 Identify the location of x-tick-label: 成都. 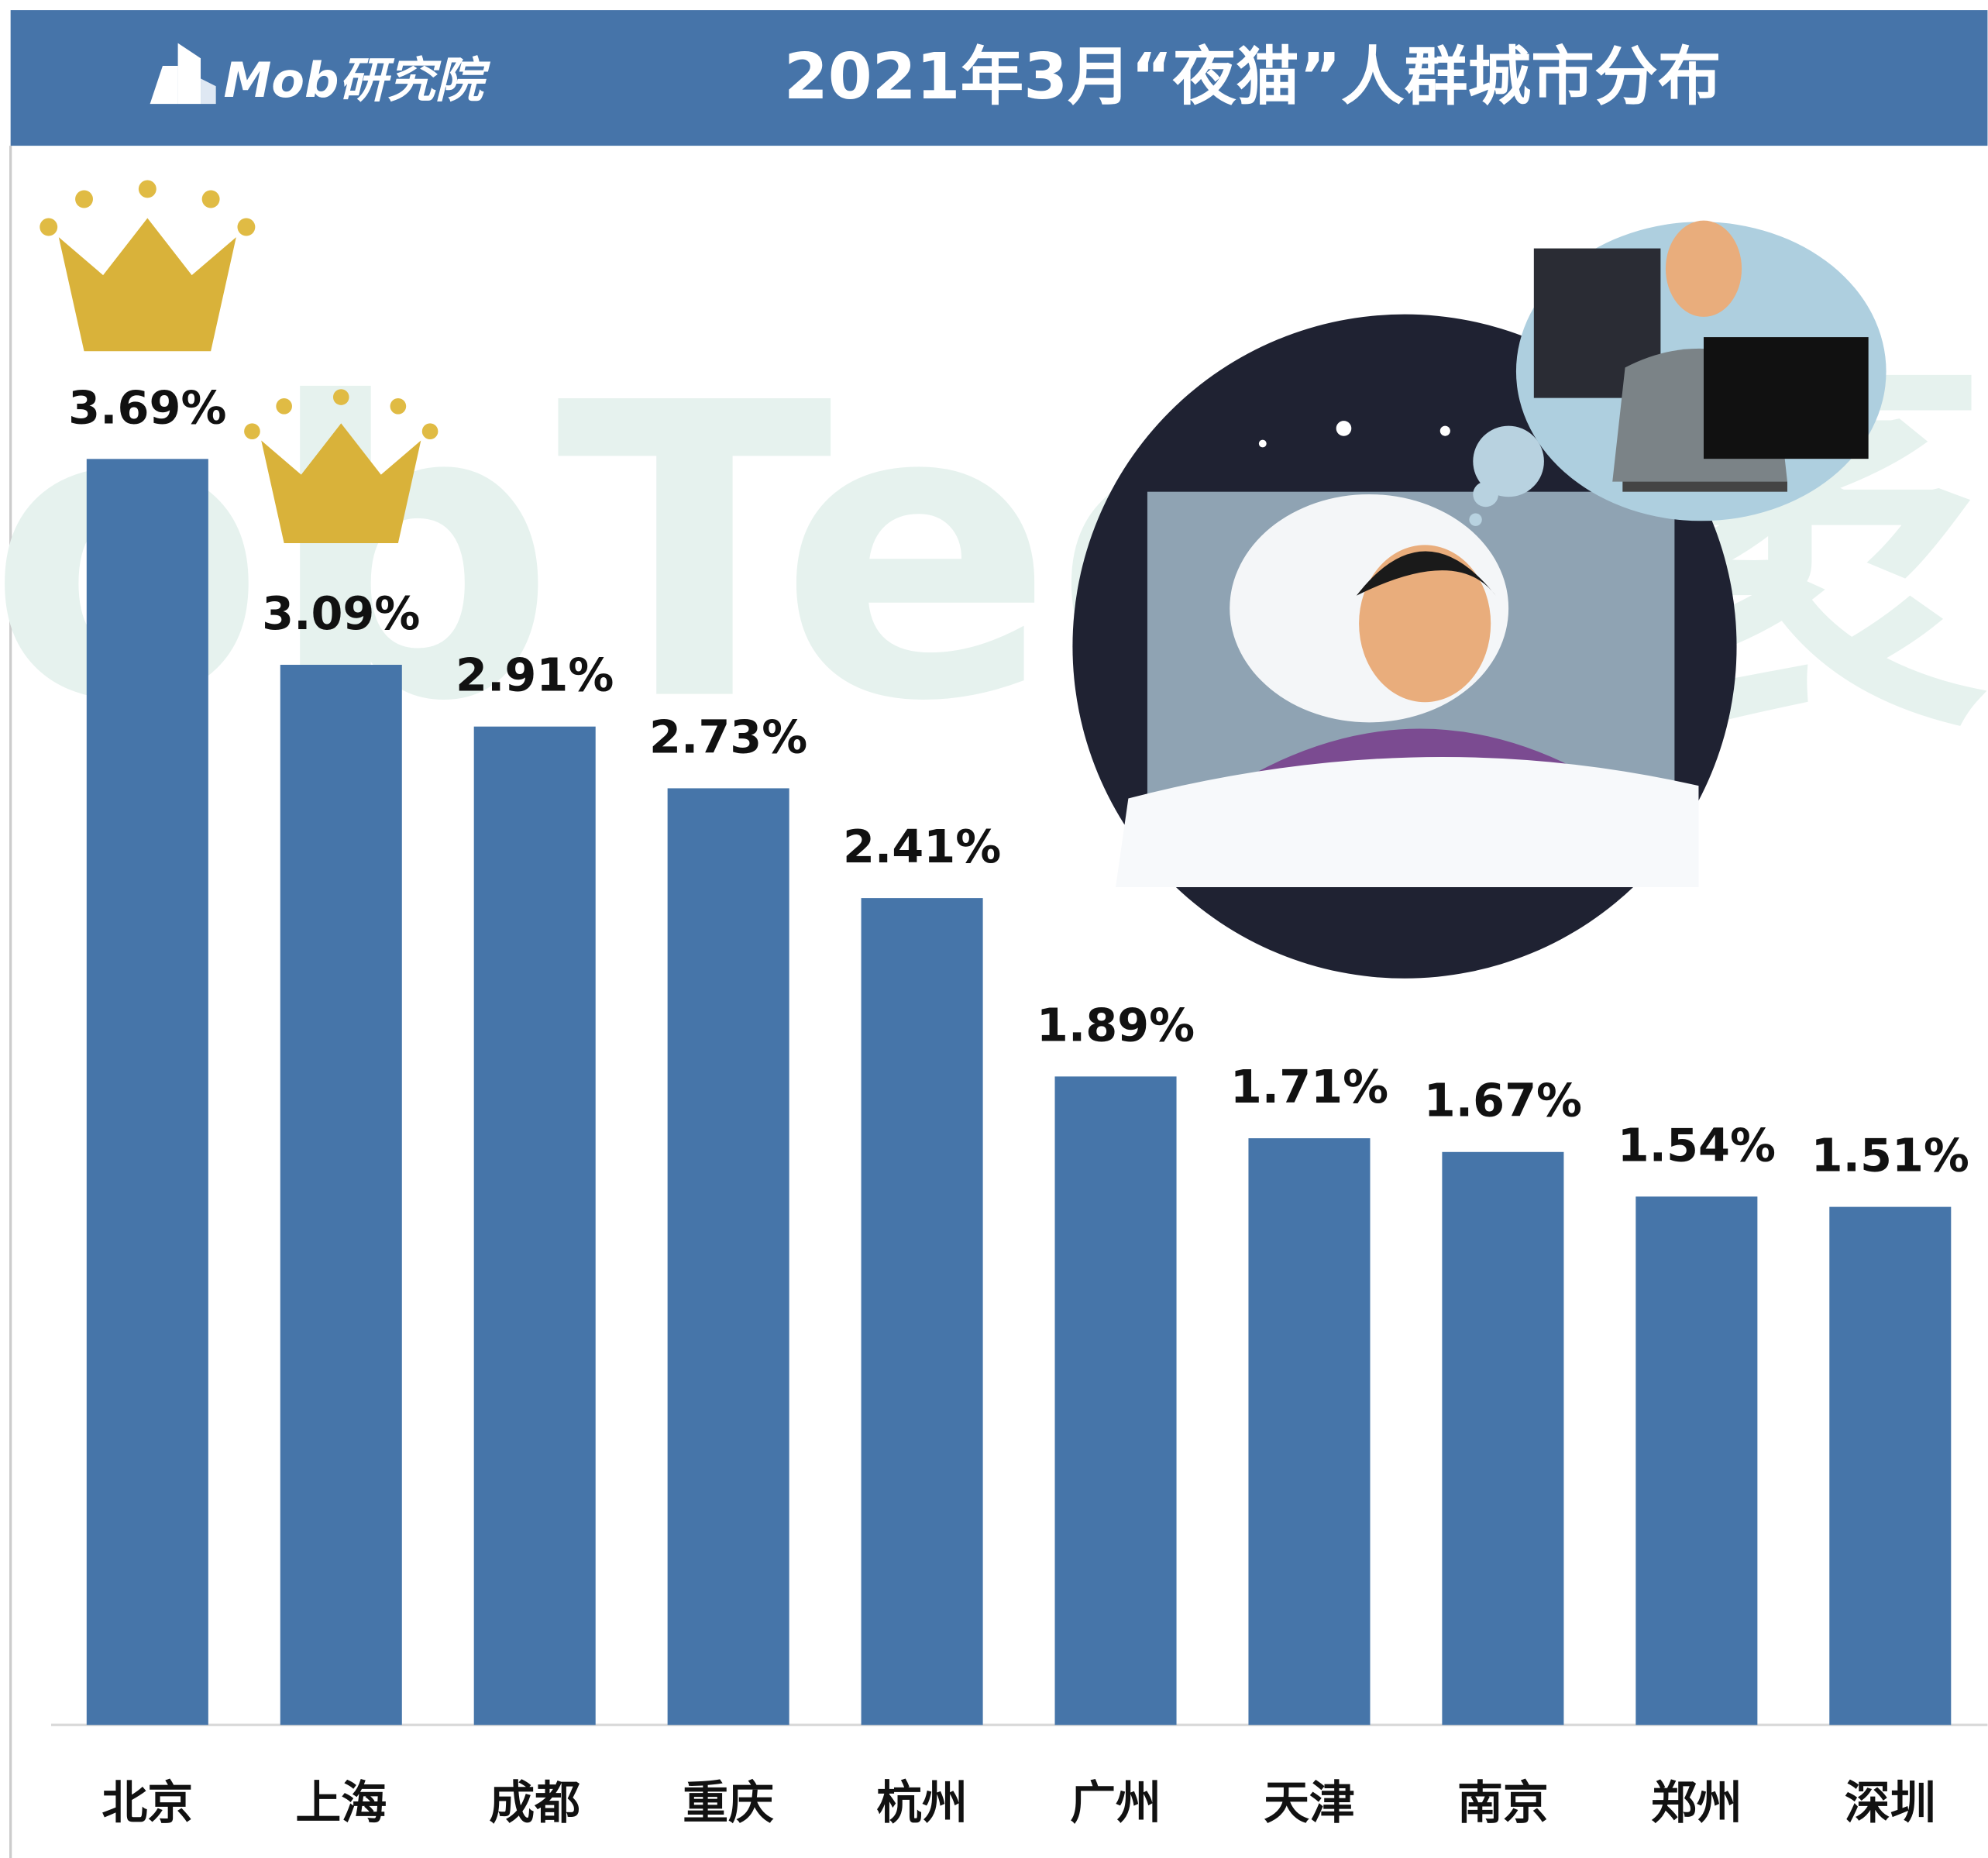
(534, 1803).